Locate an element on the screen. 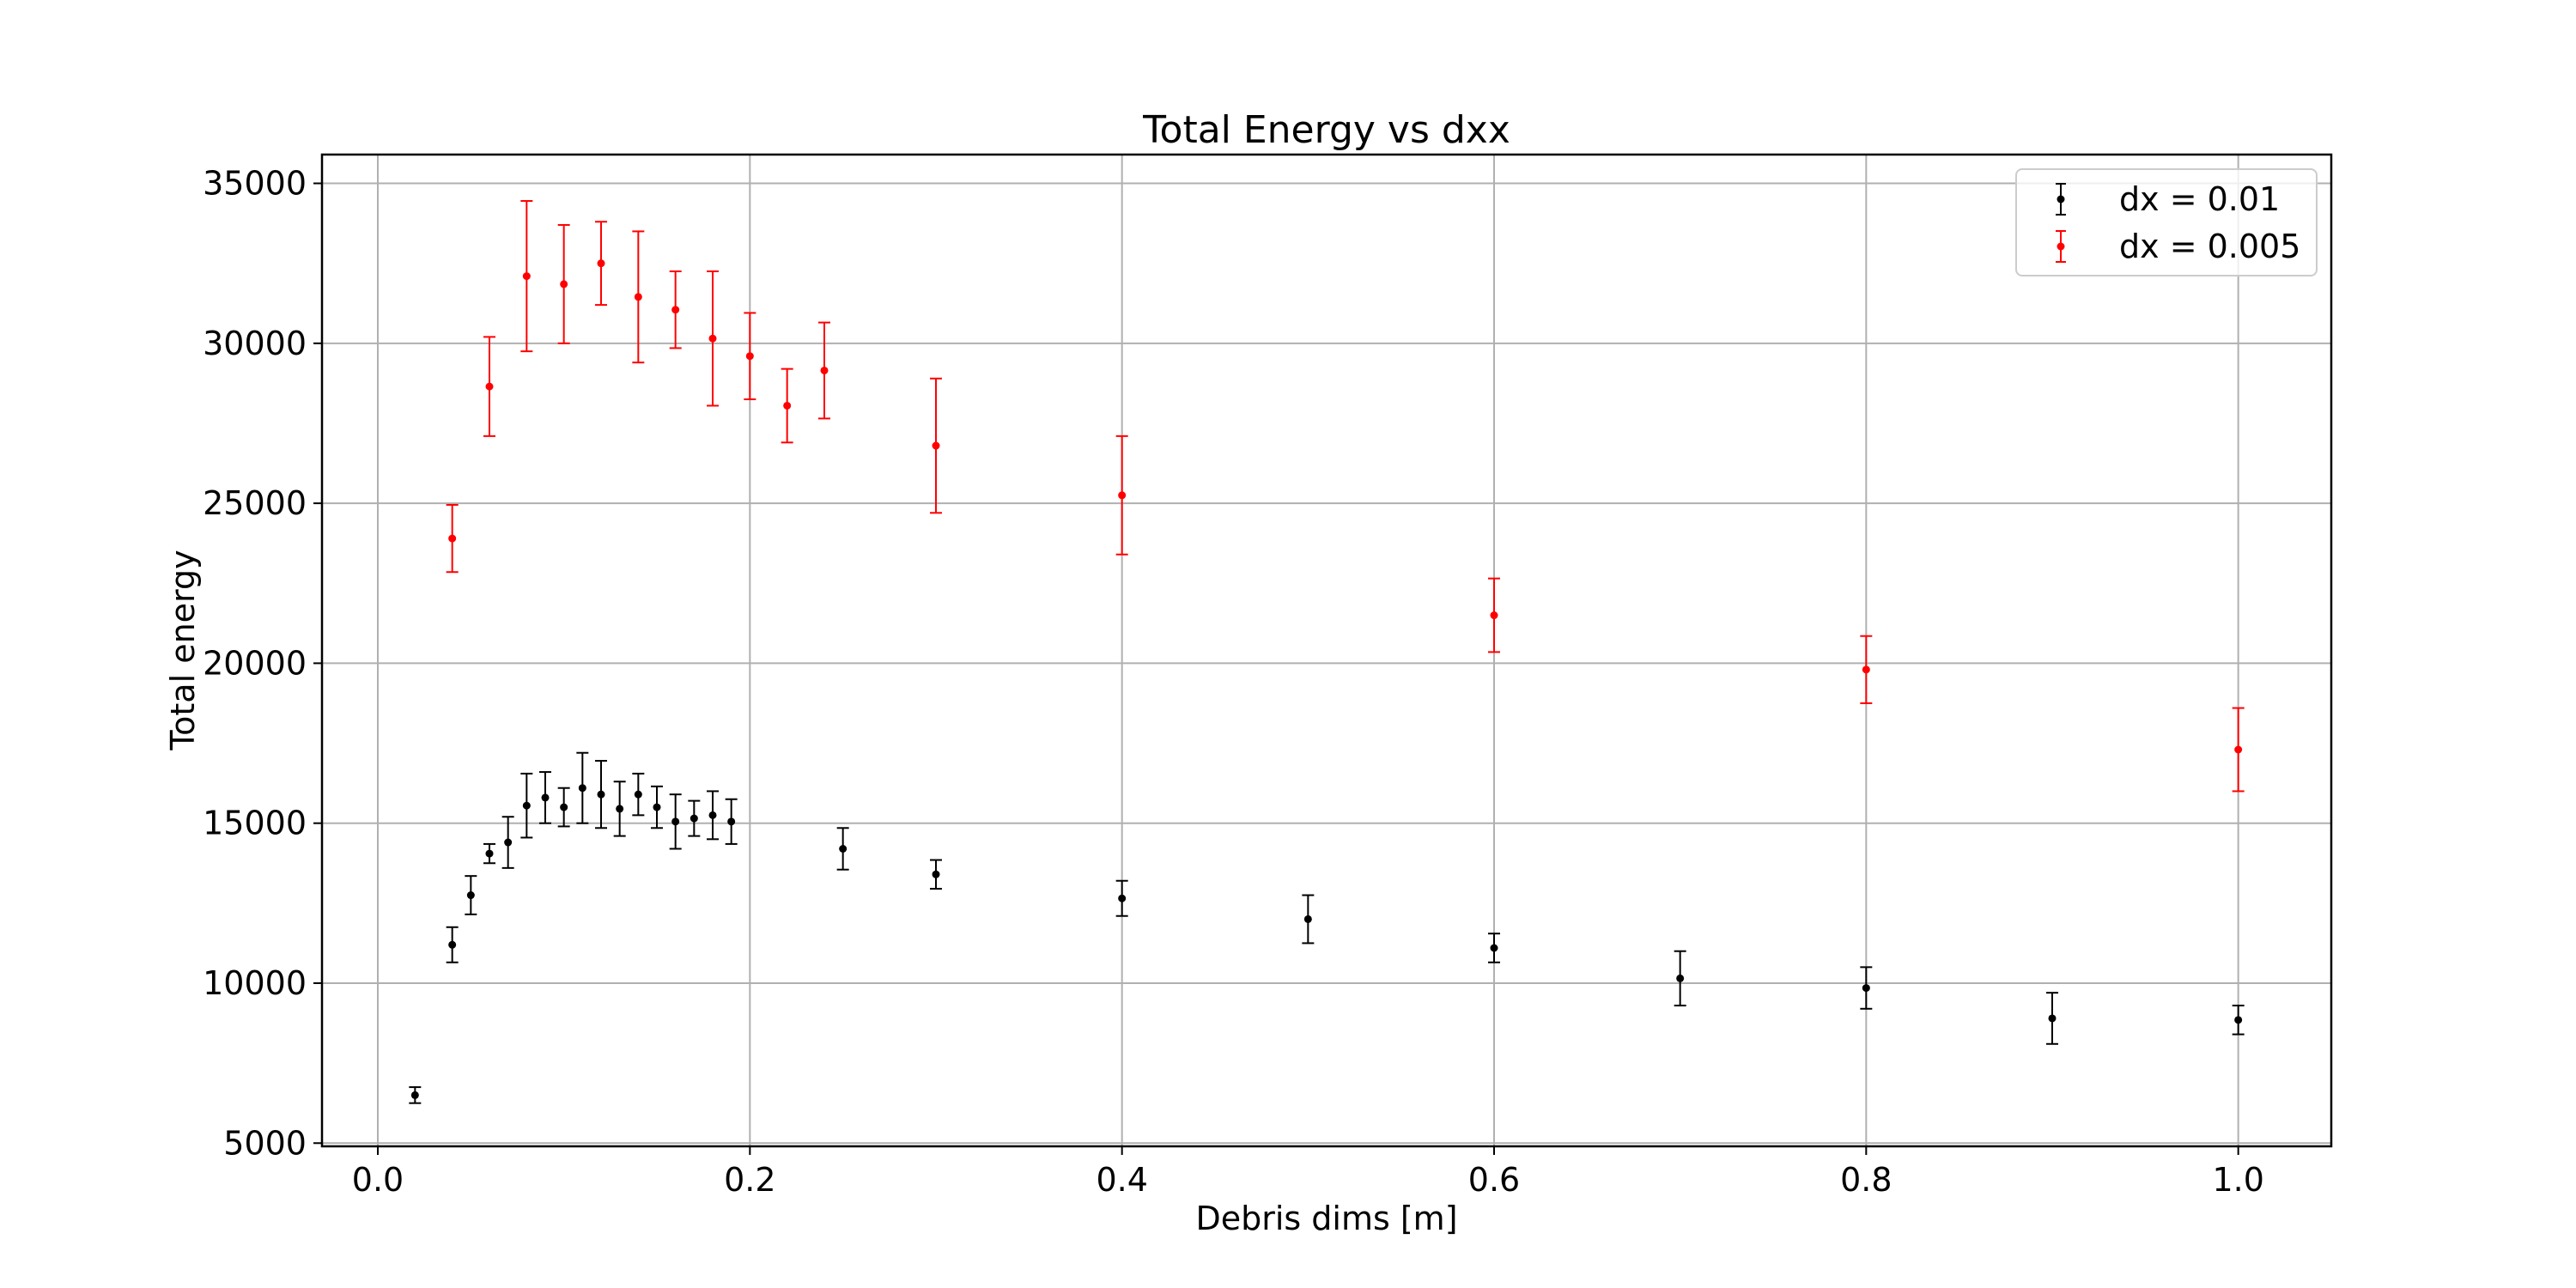 The height and width of the screenshot is (1288, 2576). x-tick-label: 0.6 is located at coordinates (1494, 1180).